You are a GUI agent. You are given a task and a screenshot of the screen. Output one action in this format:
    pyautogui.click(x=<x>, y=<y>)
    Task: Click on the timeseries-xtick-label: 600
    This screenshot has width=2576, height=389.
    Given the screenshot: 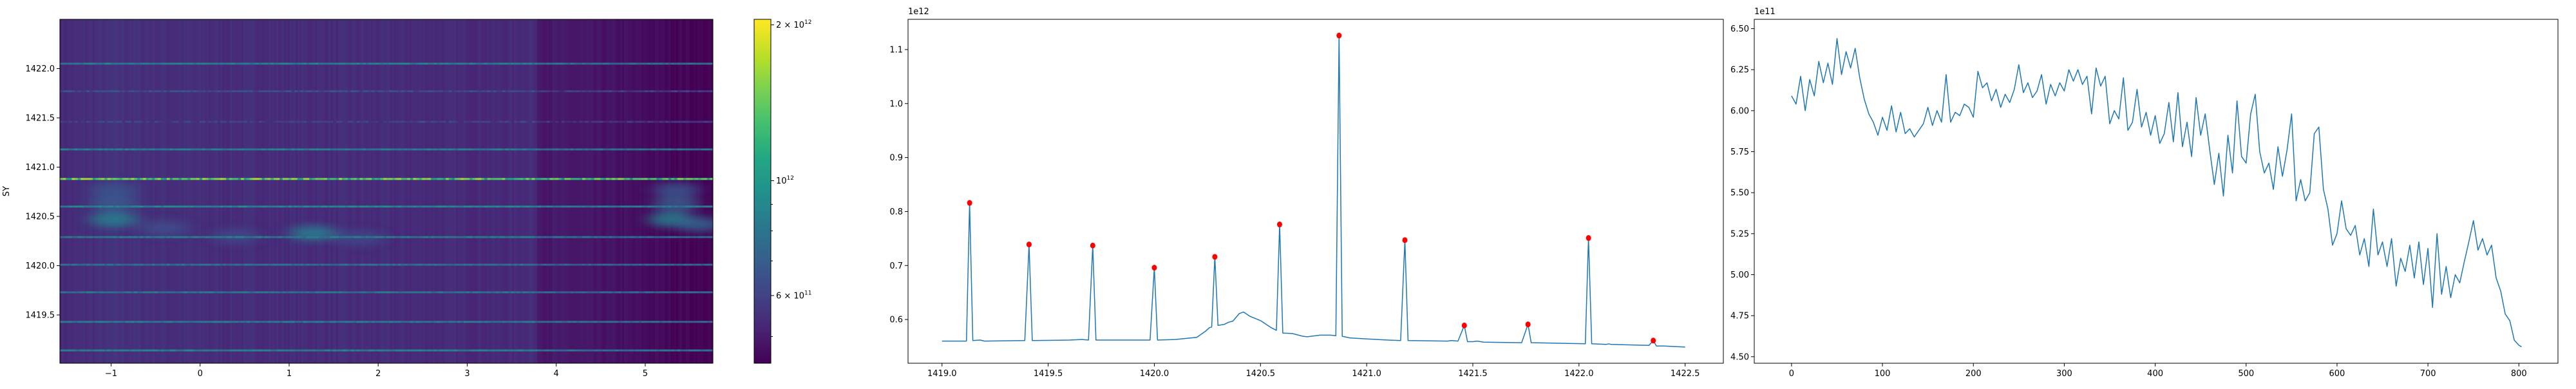 What is the action you would take?
    pyautogui.click(x=2337, y=374)
    